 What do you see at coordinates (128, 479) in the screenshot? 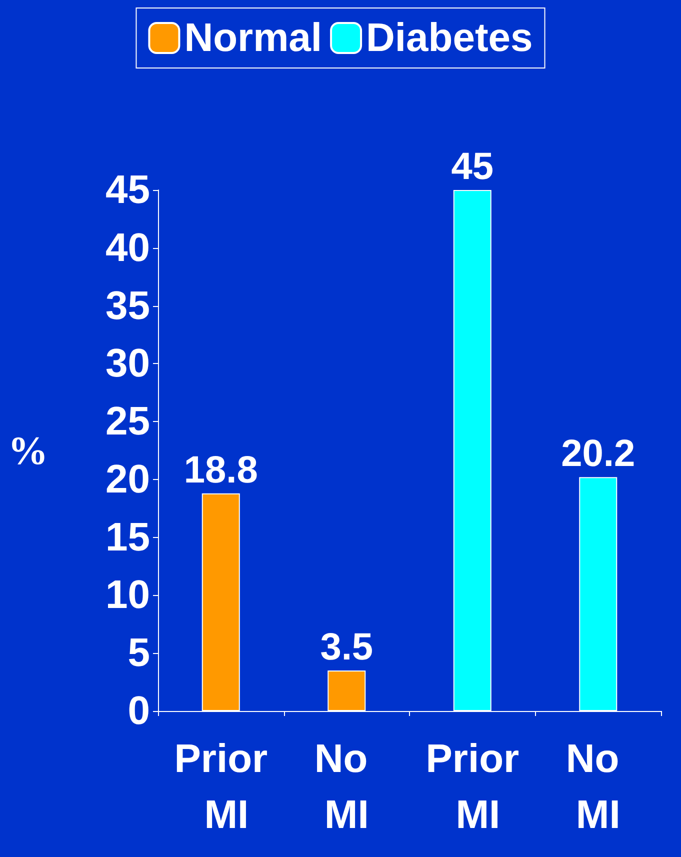
I see `y-tick-label: 20` at bounding box center [128, 479].